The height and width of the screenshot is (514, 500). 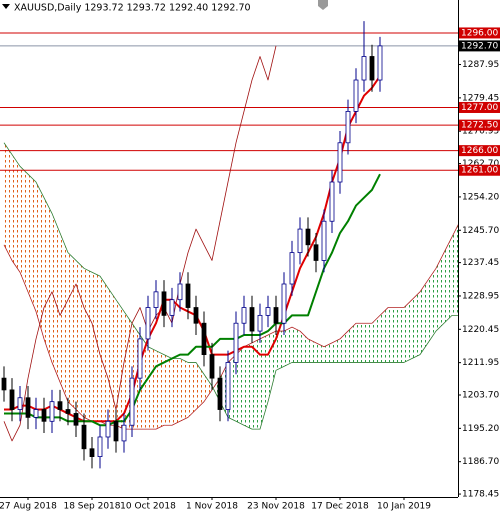 I want to click on x-tick-label: 10 Jan 2019, so click(x=404, y=507).